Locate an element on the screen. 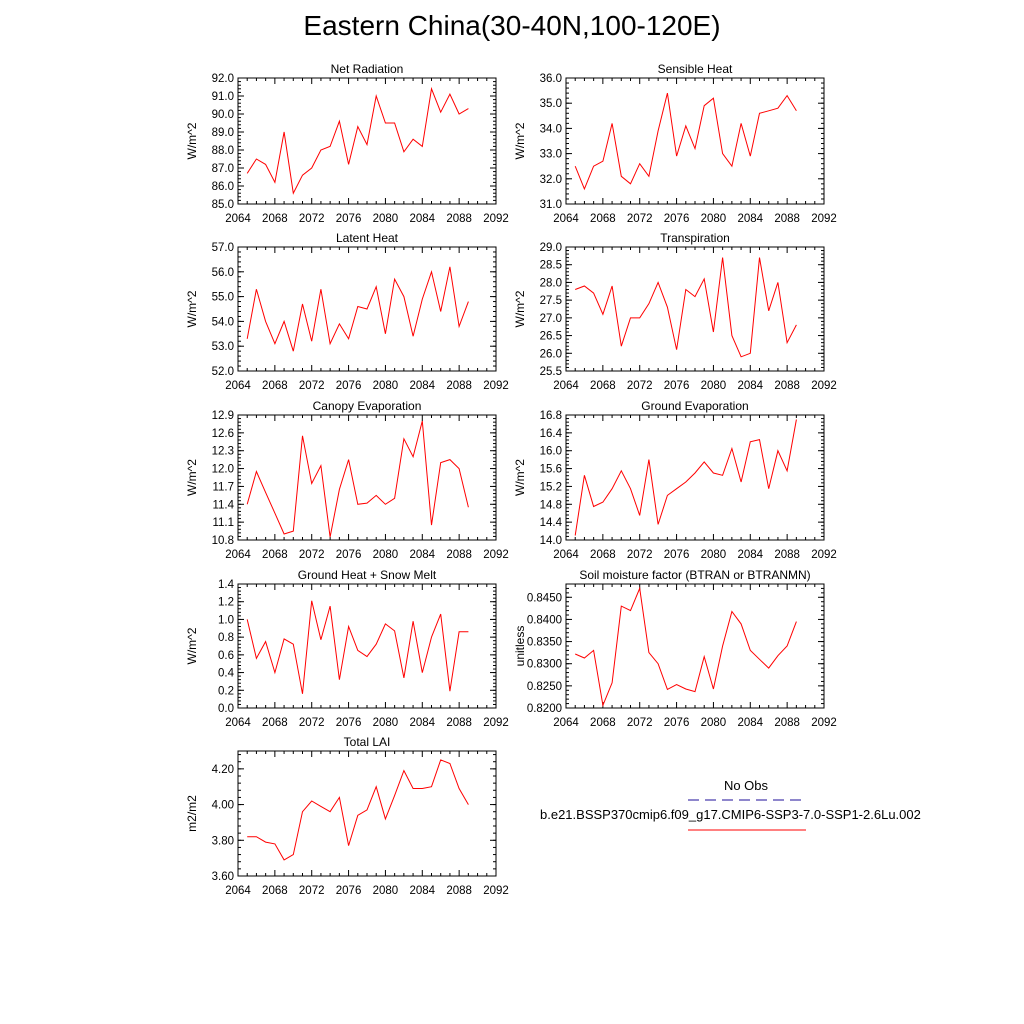  y-tick-label: 16.8 is located at coordinates (551, 416).